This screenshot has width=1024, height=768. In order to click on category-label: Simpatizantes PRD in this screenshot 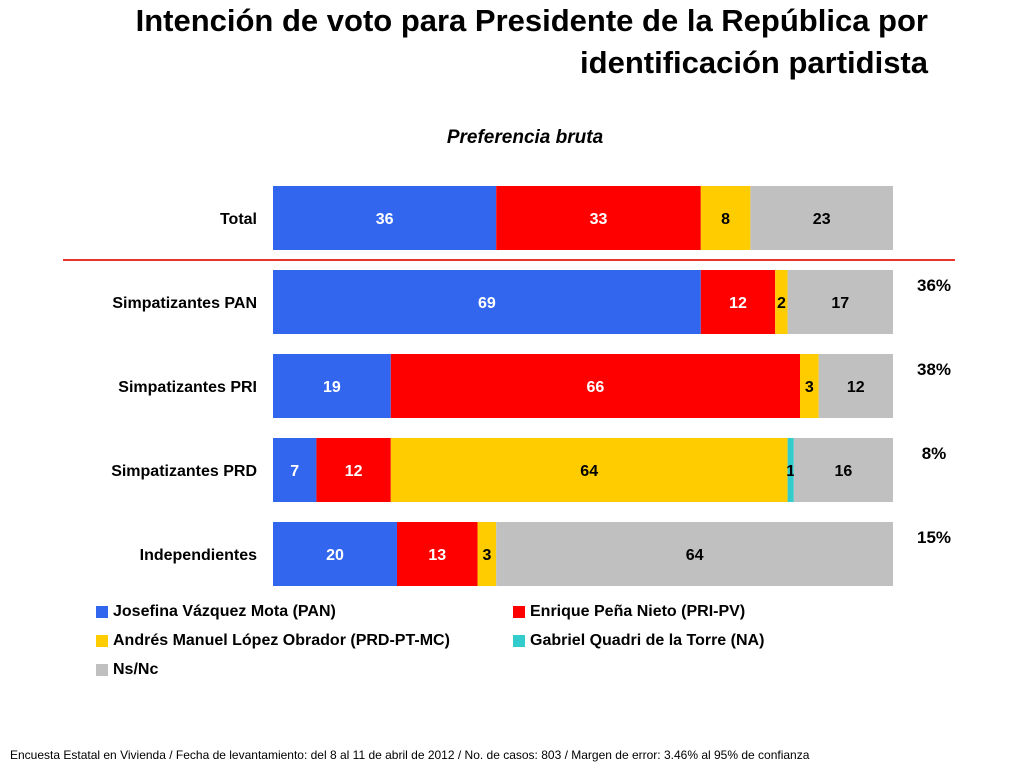, I will do `click(184, 471)`.